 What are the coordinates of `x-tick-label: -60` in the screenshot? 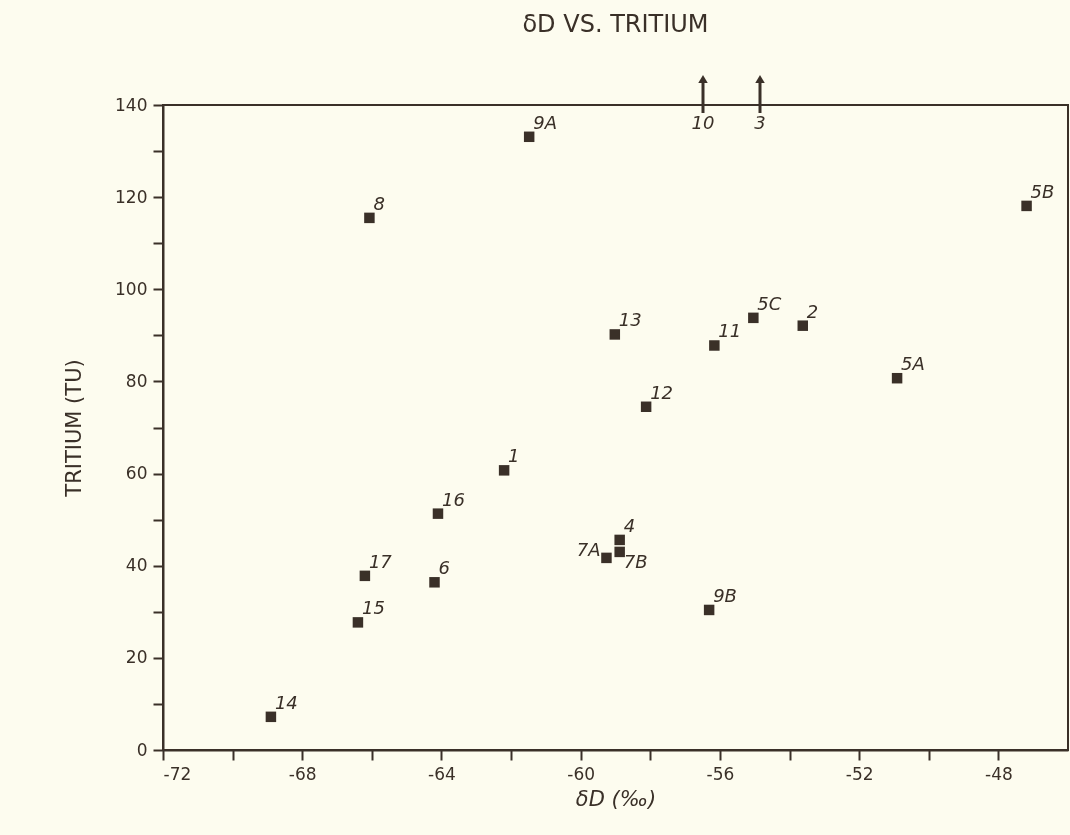 It's located at (581, 773).